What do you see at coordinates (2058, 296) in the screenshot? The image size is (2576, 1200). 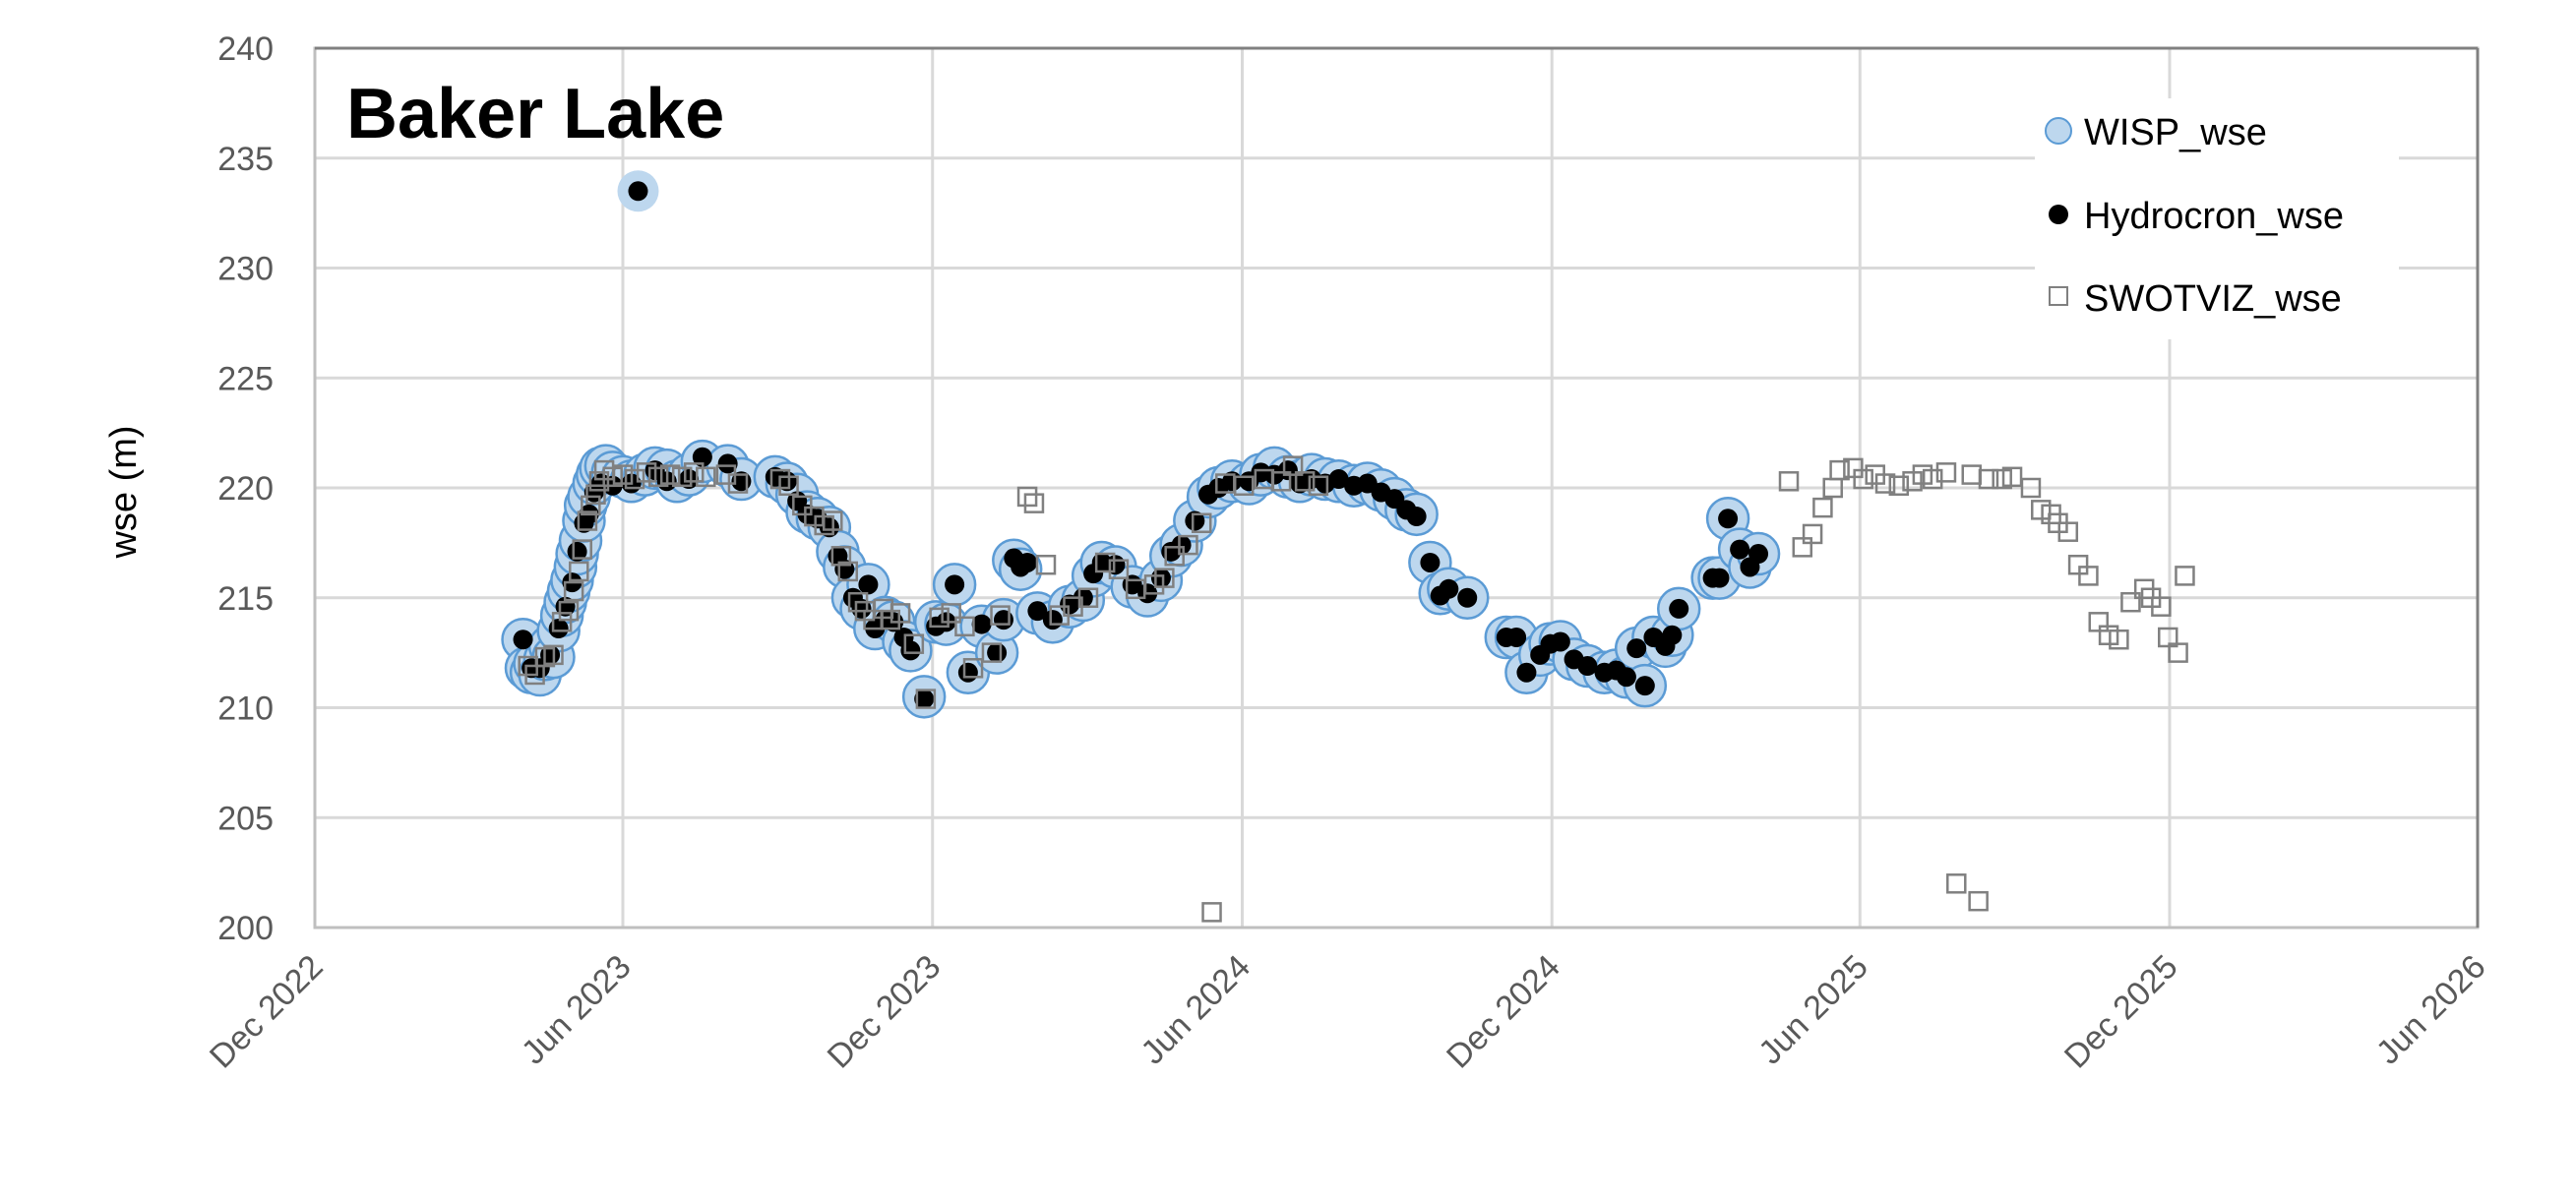 I see `open-square-icon` at bounding box center [2058, 296].